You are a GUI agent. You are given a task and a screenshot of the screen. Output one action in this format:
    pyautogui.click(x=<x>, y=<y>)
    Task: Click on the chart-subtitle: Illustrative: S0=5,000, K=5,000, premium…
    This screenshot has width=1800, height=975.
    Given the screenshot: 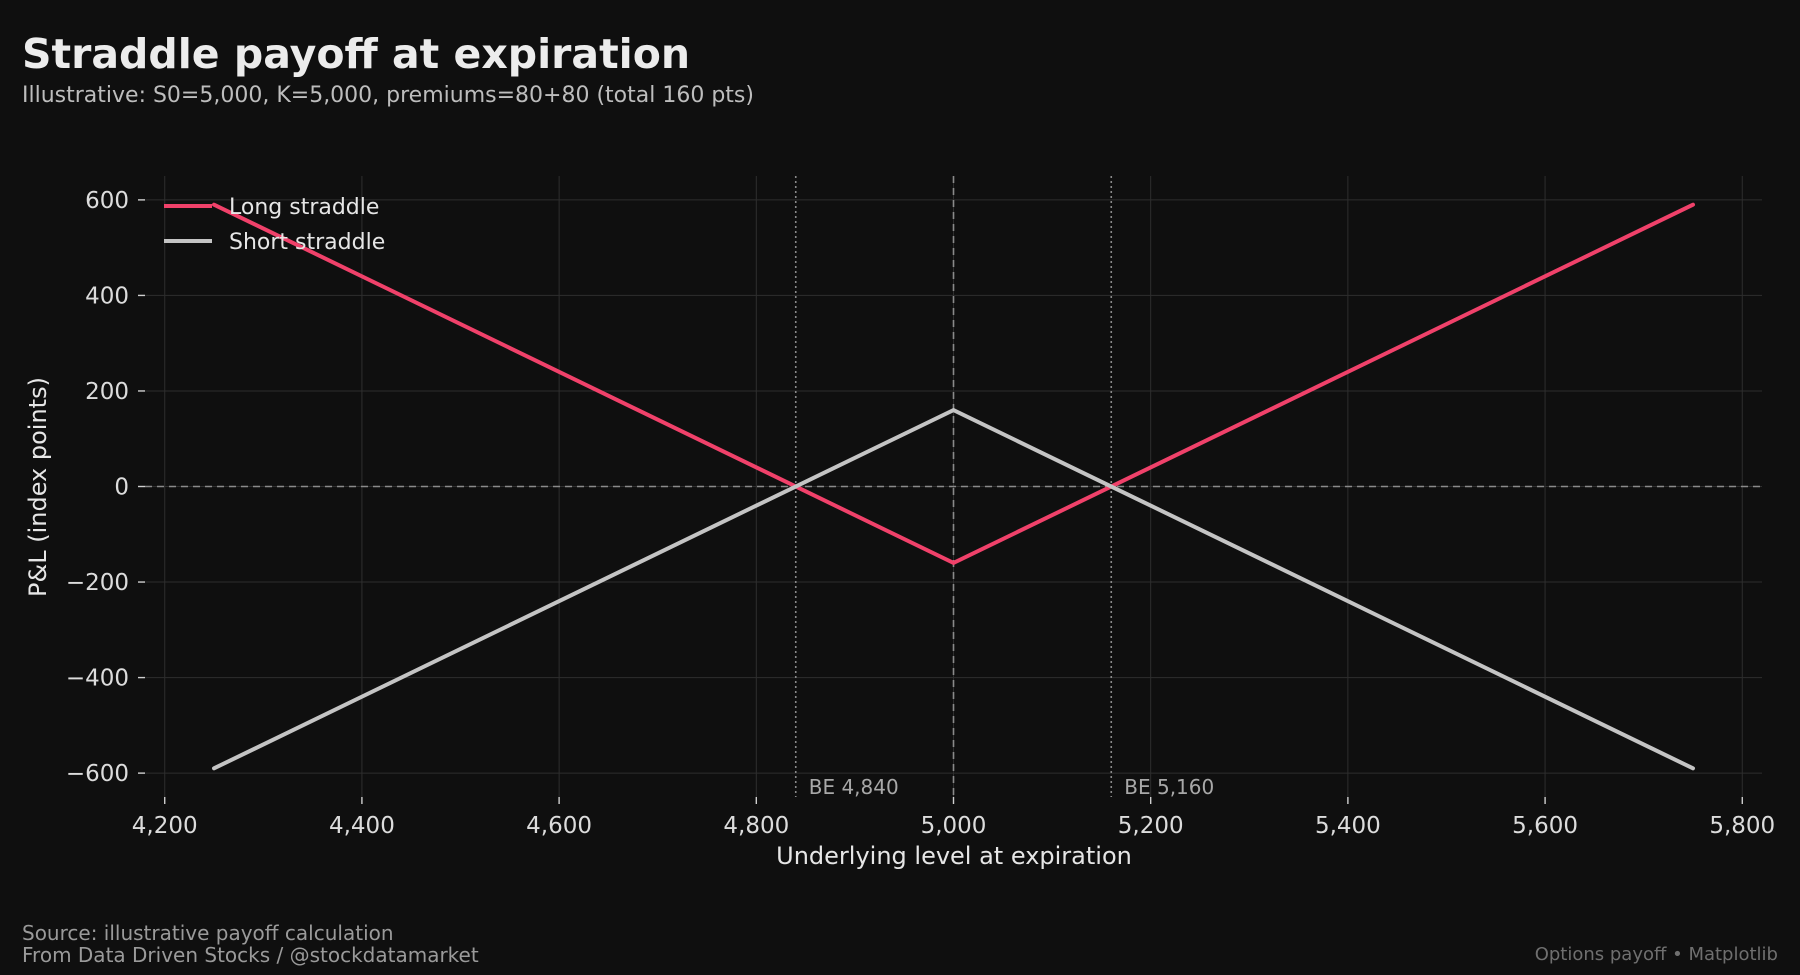 What is the action you would take?
    pyautogui.click(x=388, y=95)
    